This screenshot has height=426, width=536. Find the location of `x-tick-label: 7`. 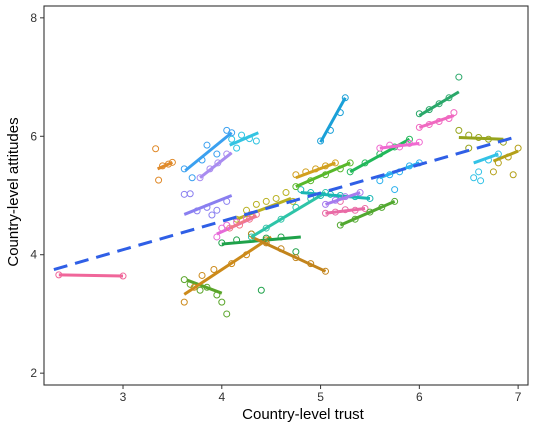

x-tick-label: 7 is located at coordinates (518, 397).